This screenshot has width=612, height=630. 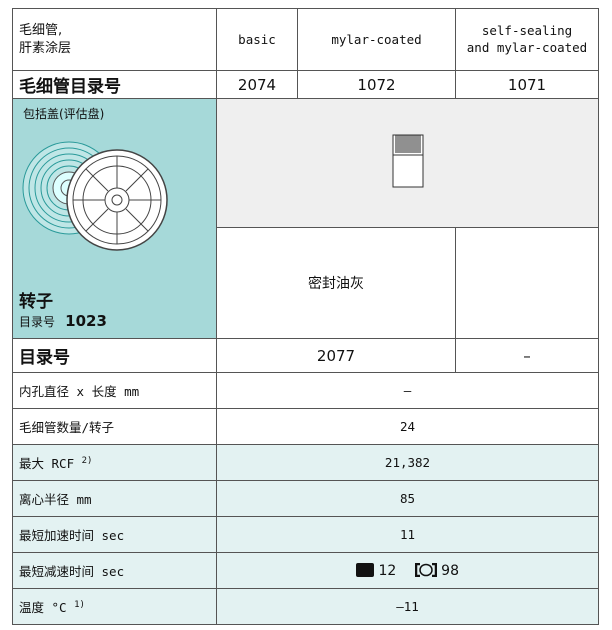 What do you see at coordinates (425, 569) in the screenshot?
I see `icon-no-lid` at bounding box center [425, 569].